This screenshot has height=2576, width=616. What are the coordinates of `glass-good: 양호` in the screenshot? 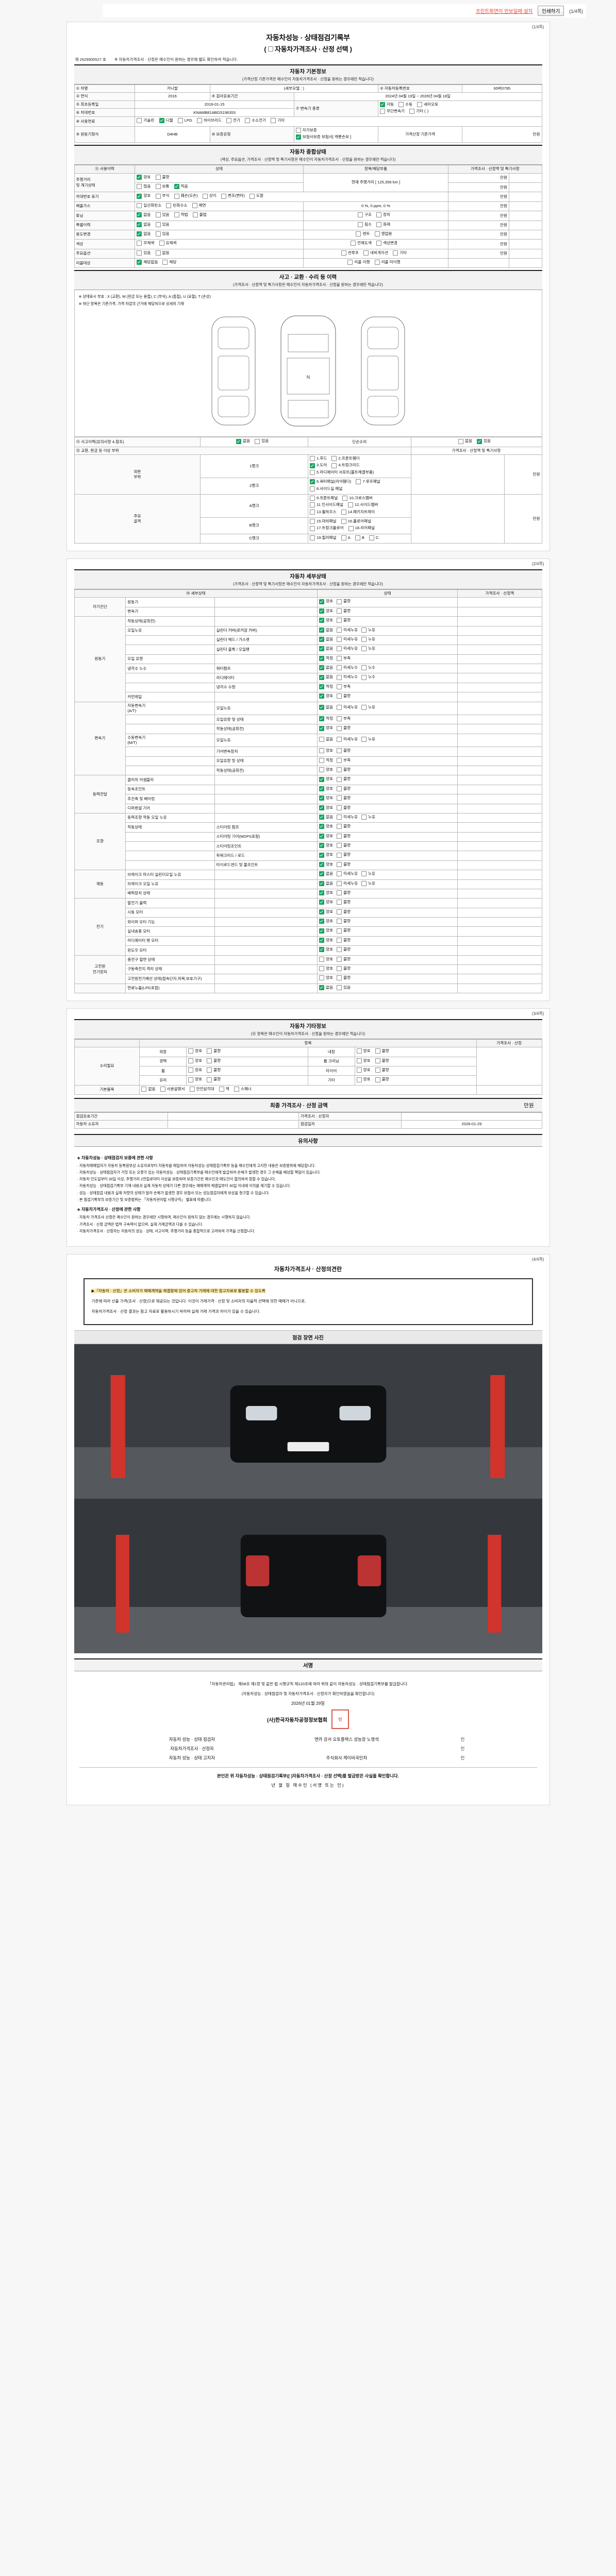 It's located at (195, 1079).